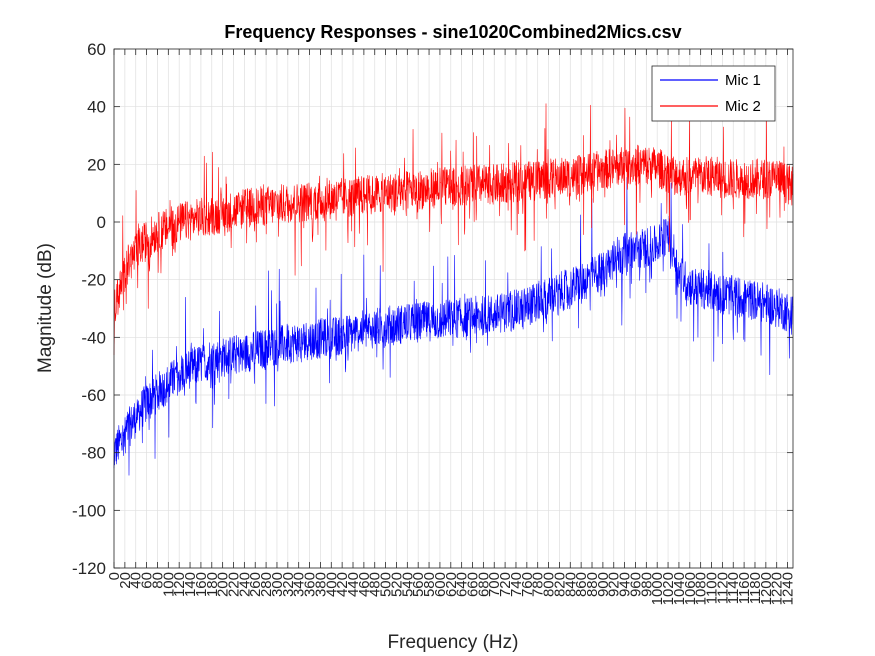 The image size is (875, 656). Describe the element at coordinates (744, 588) in the screenshot. I see `x-tick-label: 1160` at that location.